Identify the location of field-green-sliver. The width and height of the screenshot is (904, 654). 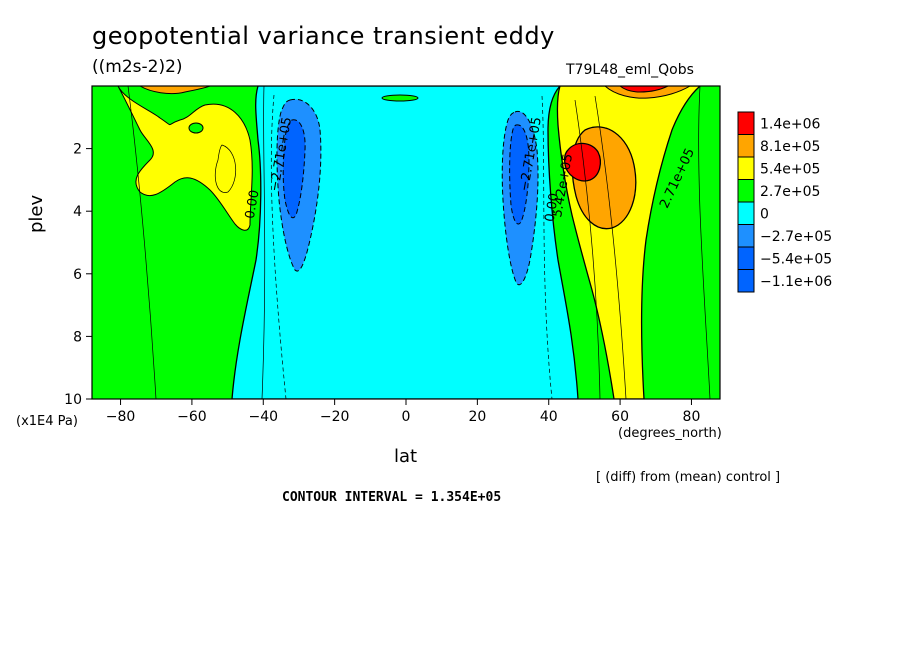
(400, 98).